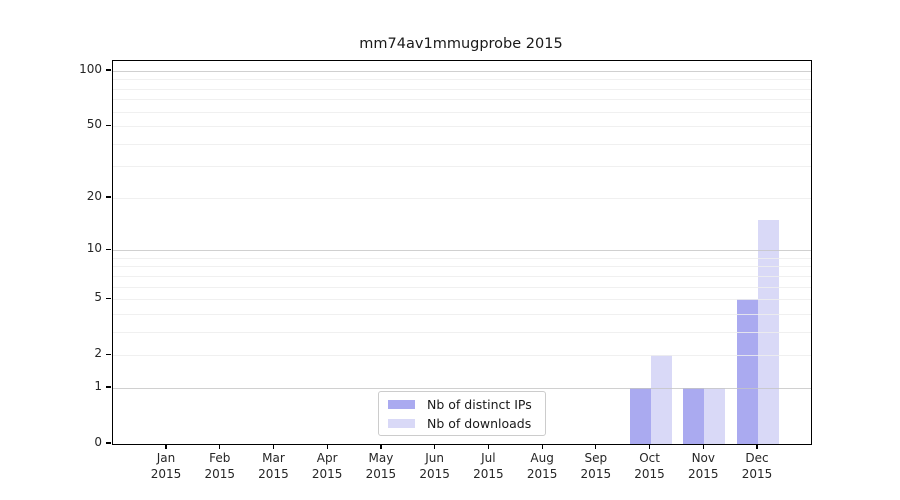 The width and height of the screenshot is (900, 500). I want to click on x-tick-month: Jun, so click(435, 458).